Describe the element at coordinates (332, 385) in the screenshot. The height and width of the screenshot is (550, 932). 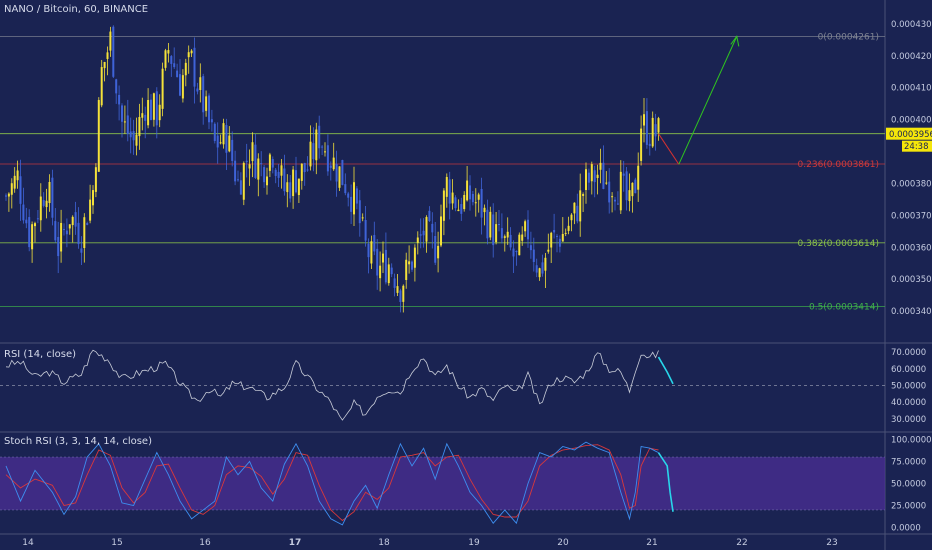
I see `rsi-line` at that location.